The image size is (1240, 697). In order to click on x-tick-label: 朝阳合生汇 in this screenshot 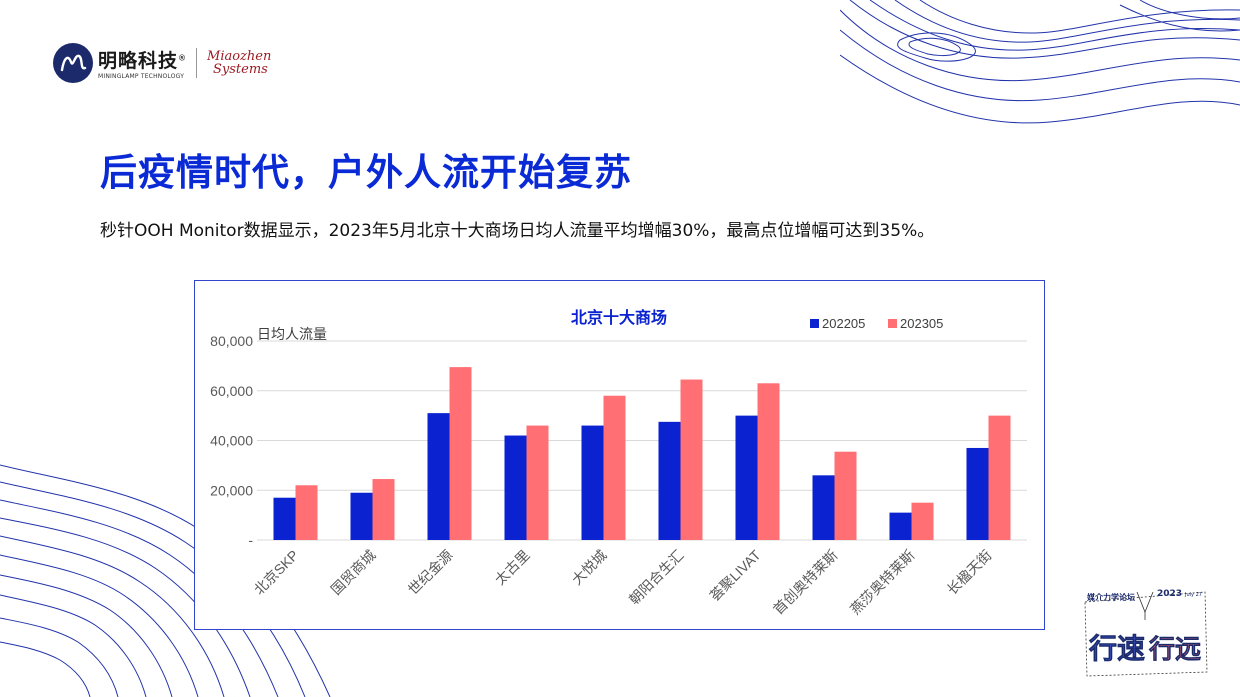, I will do `click(656, 577)`.